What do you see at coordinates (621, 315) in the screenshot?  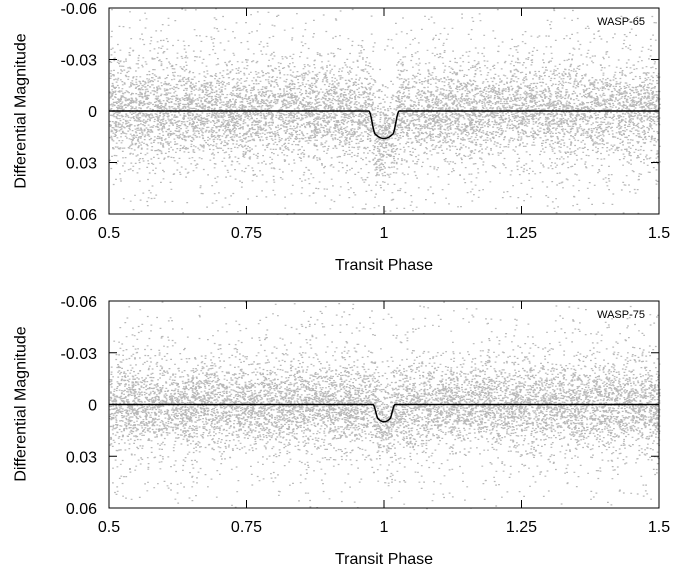 I see `panel-label: WASP-75` at bounding box center [621, 315].